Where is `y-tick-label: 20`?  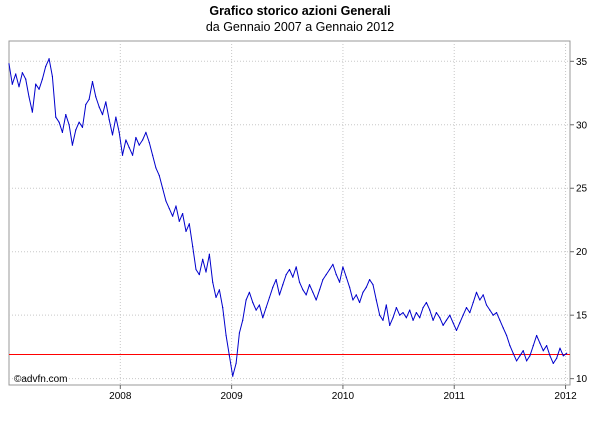
y-tick-label: 20 is located at coordinates (582, 252).